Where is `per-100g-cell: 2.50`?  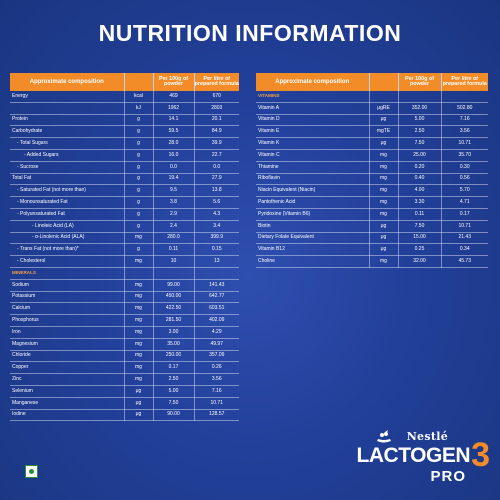
per-100g-cell: 2.50 is located at coordinates (420, 132).